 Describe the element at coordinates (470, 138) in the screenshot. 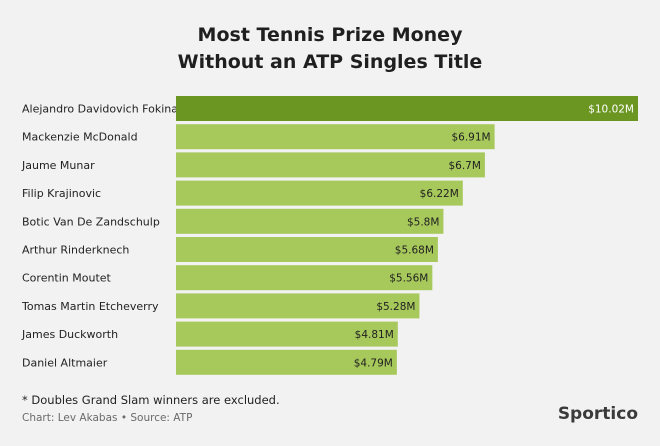

I see `value-label: $6.91M` at that location.